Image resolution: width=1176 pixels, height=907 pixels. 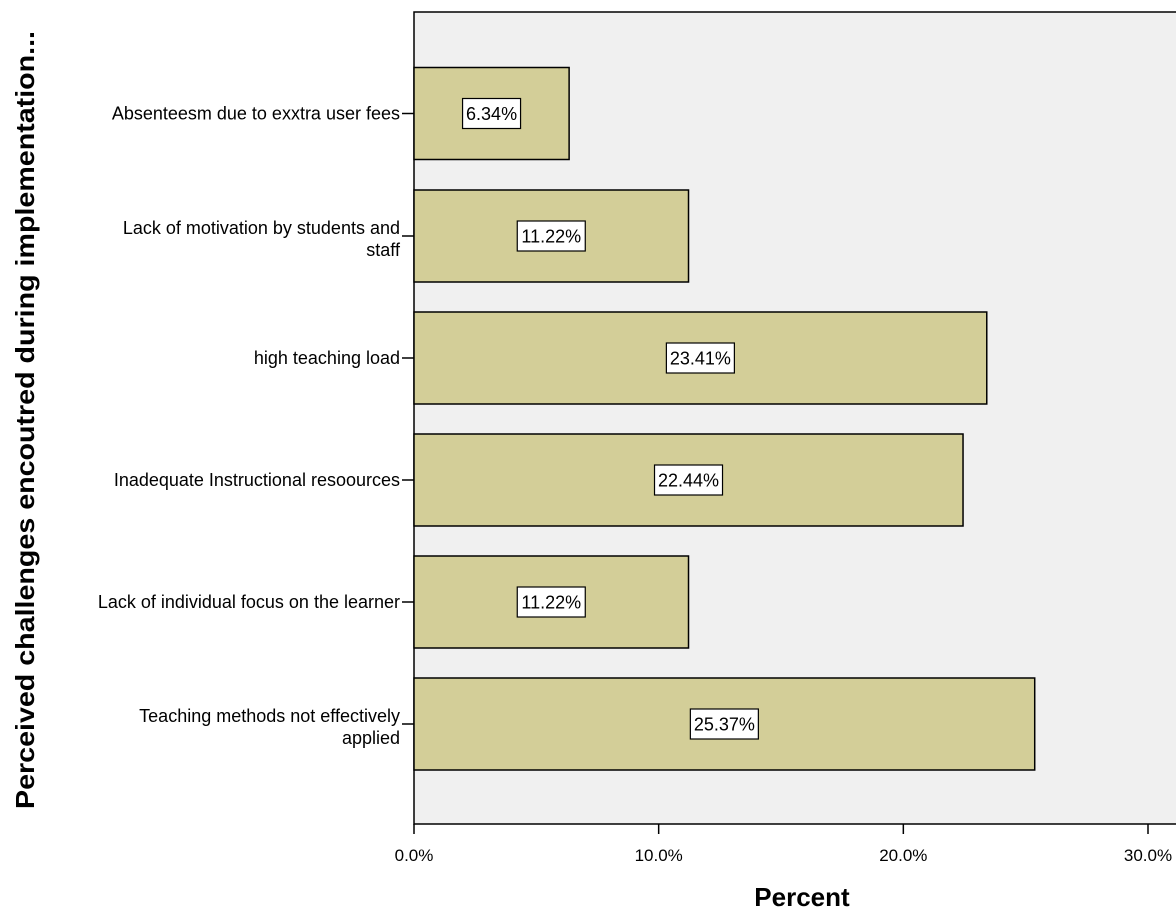 I want to click on data-label: 25.37%, so click(x=724, y=725).